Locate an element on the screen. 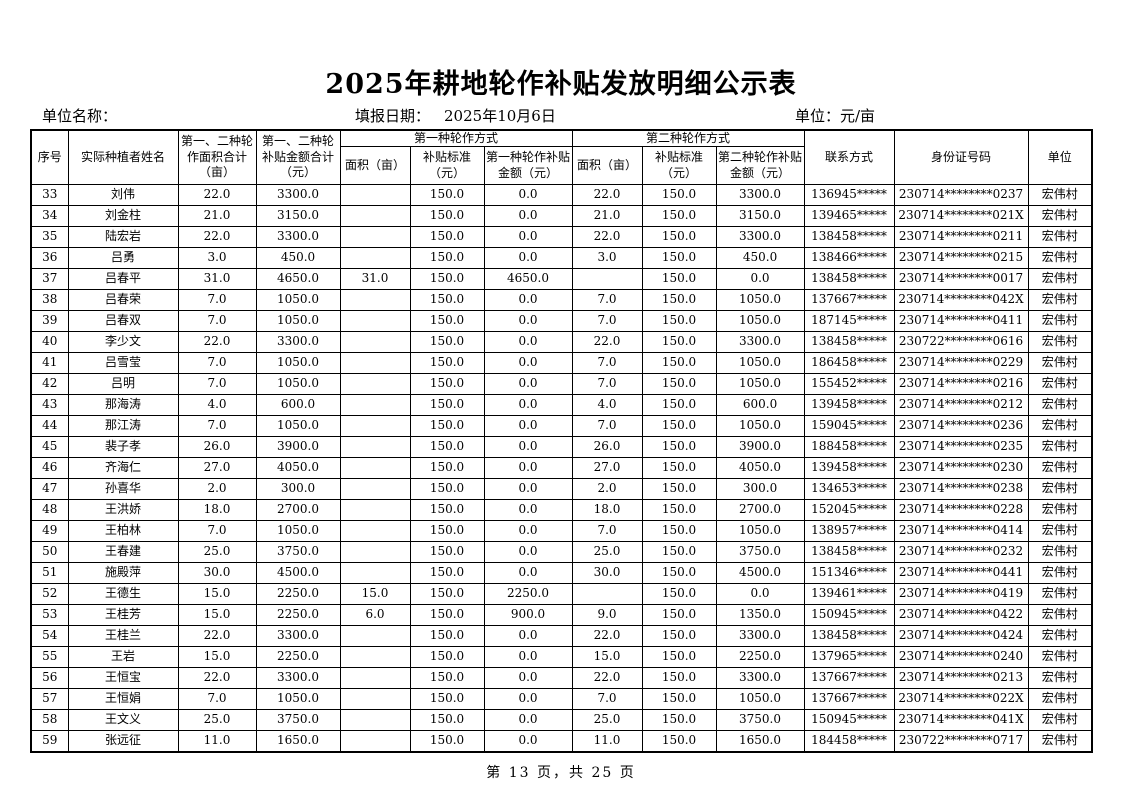 This screenshot has height=793, width=1122. table-cell: 52 is located at coordinates (49, 594).